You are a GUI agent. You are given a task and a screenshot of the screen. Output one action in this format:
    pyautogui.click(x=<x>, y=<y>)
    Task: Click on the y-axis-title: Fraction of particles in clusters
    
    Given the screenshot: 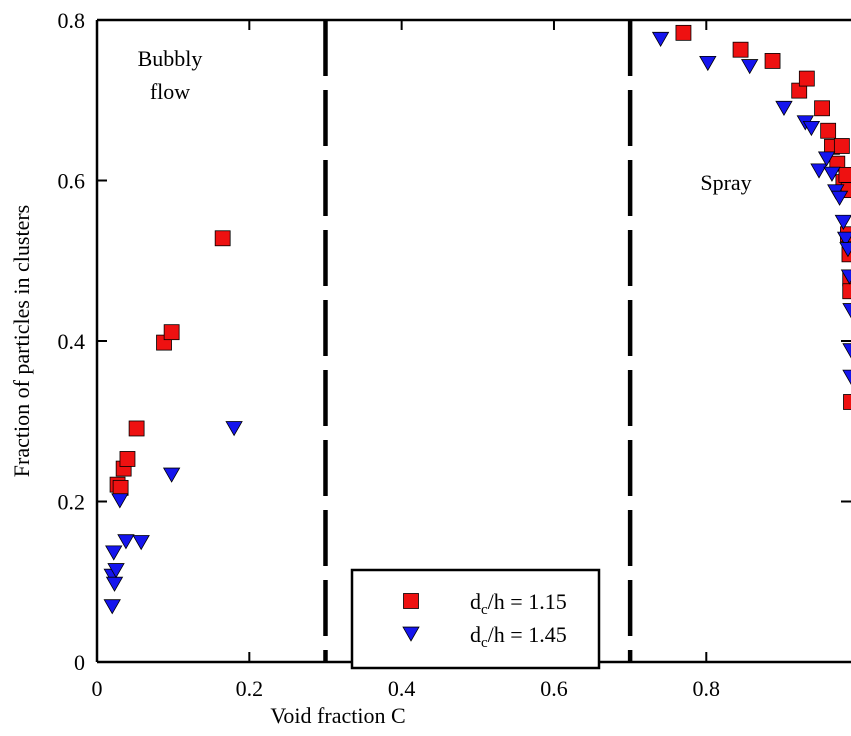 What is the action you would take?
    pyautogui.click(x=21, y=341)
    